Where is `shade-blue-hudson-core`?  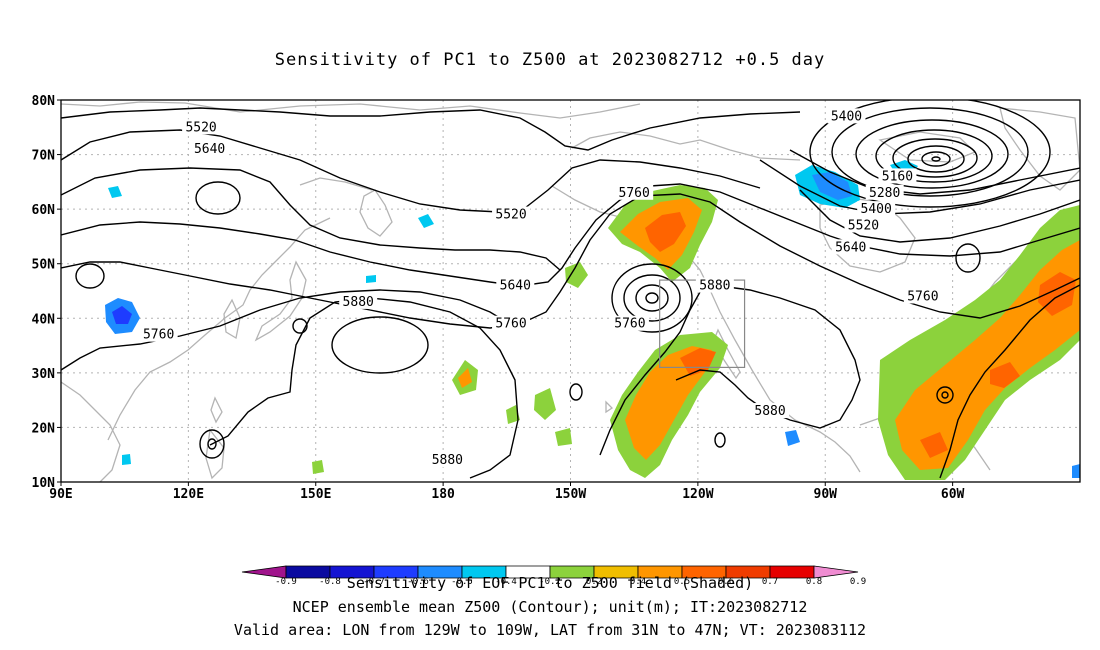 shade-blue-hudson-core is located at coordinates (832, 186).